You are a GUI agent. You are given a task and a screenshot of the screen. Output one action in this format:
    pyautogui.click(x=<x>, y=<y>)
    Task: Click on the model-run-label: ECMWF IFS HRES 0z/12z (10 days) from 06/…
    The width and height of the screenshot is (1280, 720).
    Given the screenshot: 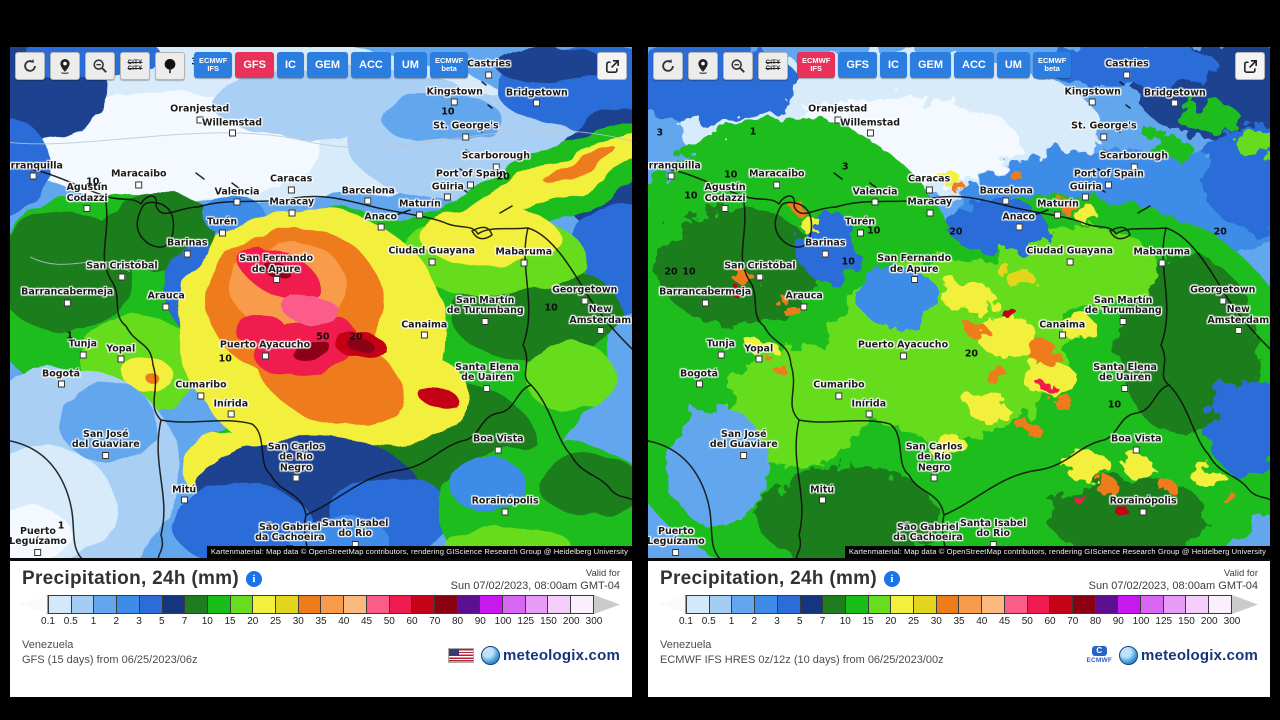 What is the action you would take?
    pyautogui.click(x=802, y=660)
    